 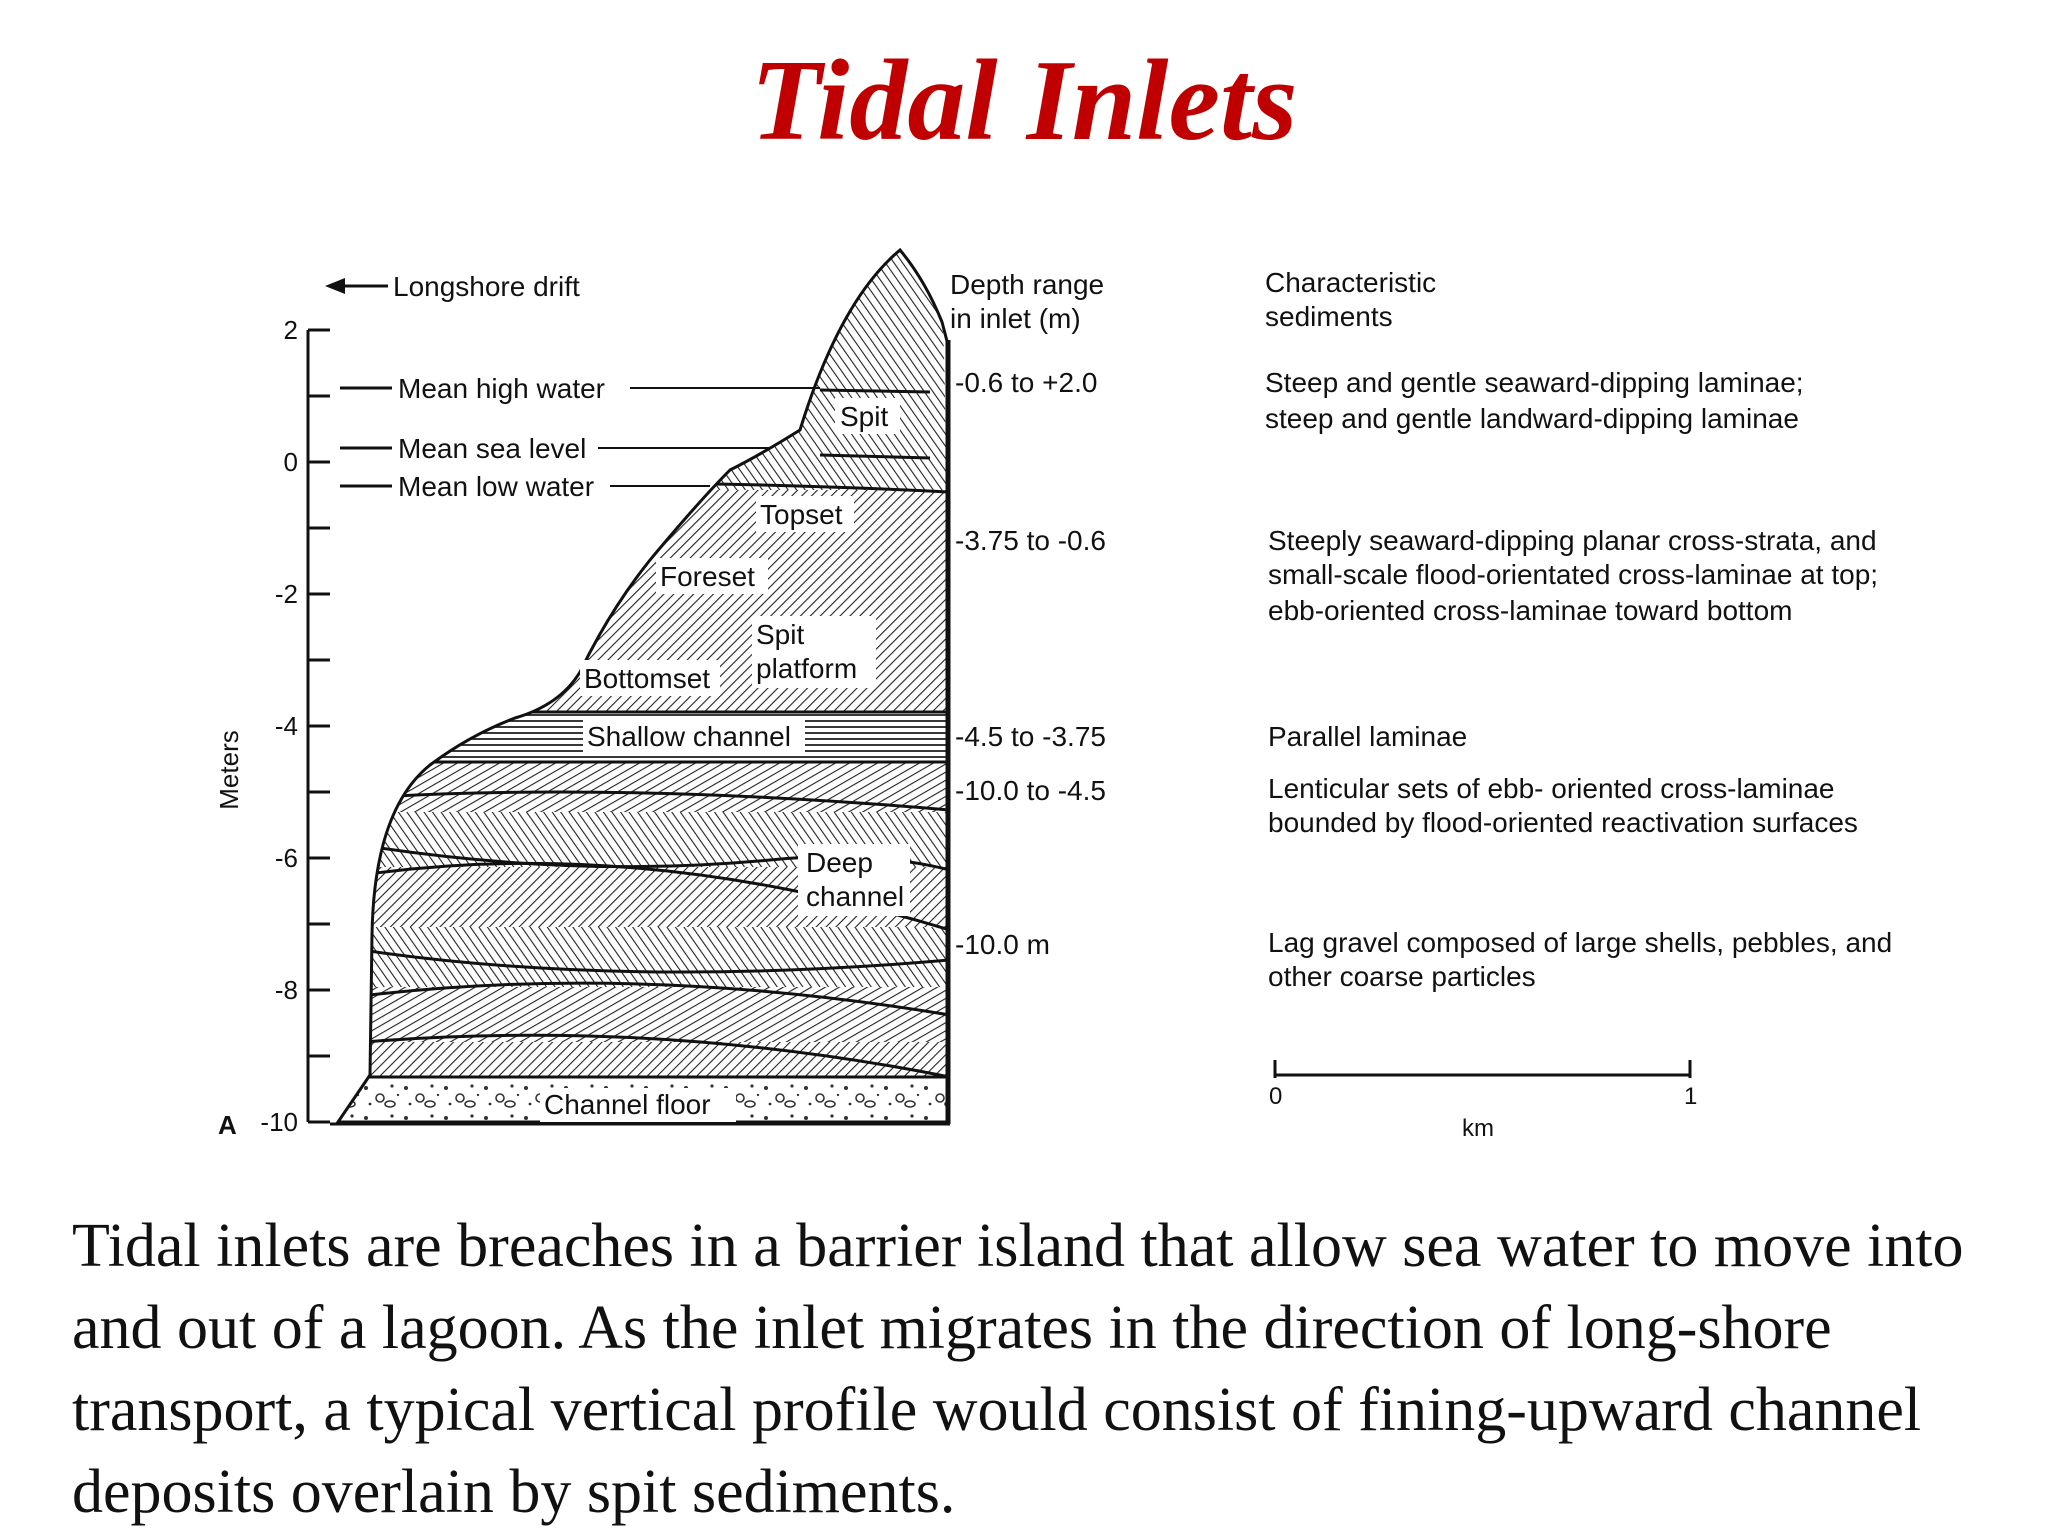 I want to click on mean-low-water-label: Mean low water, so click(x=496, y=486).